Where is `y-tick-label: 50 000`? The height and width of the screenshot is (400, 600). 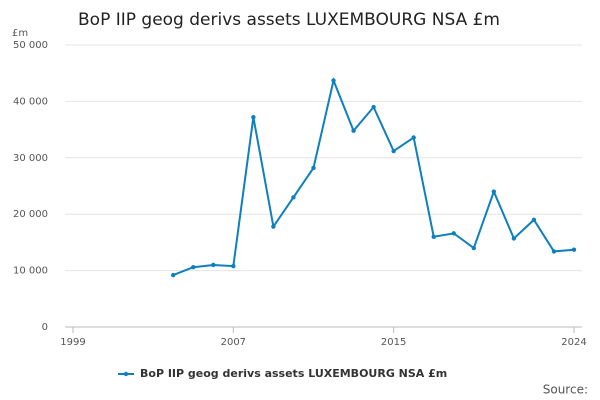 y-tick-label: 50 000 is located at coordinates (30, 45).